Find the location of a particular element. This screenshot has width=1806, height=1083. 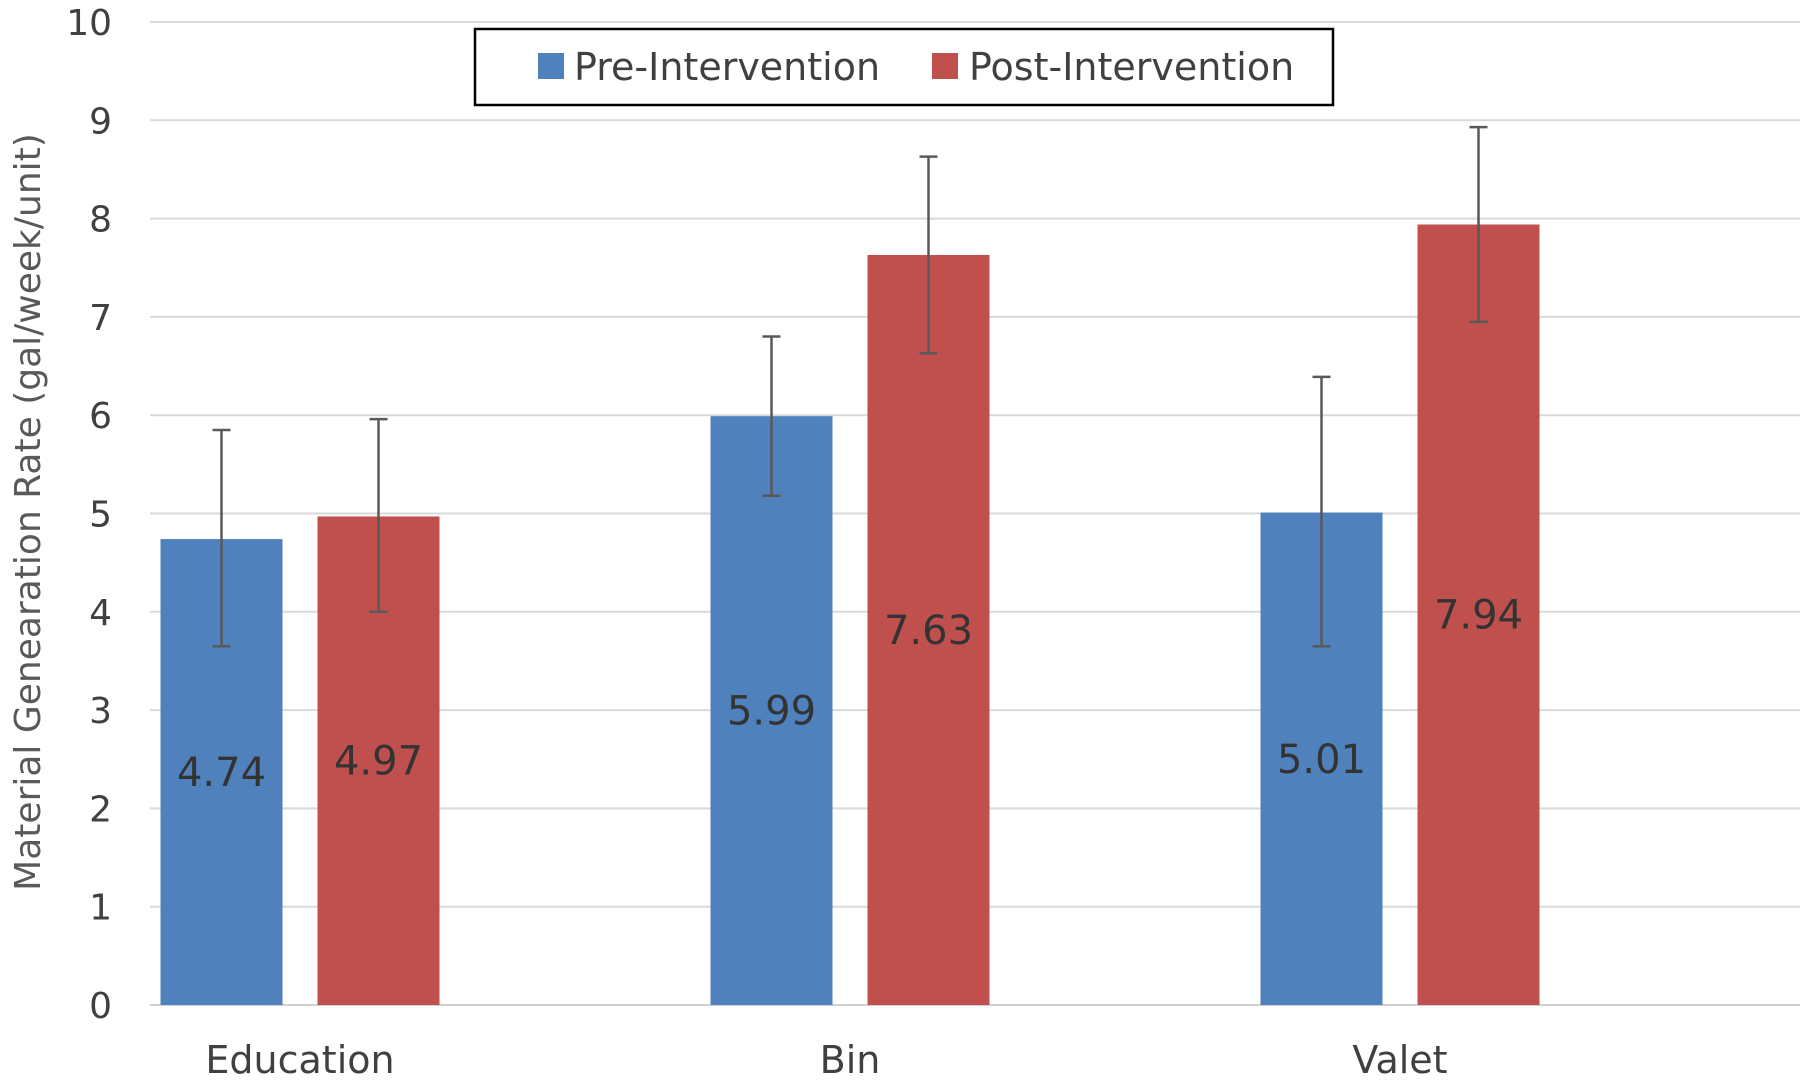

x-axis-categories: Education Bin Valet is located at coordinates (826, 1060).